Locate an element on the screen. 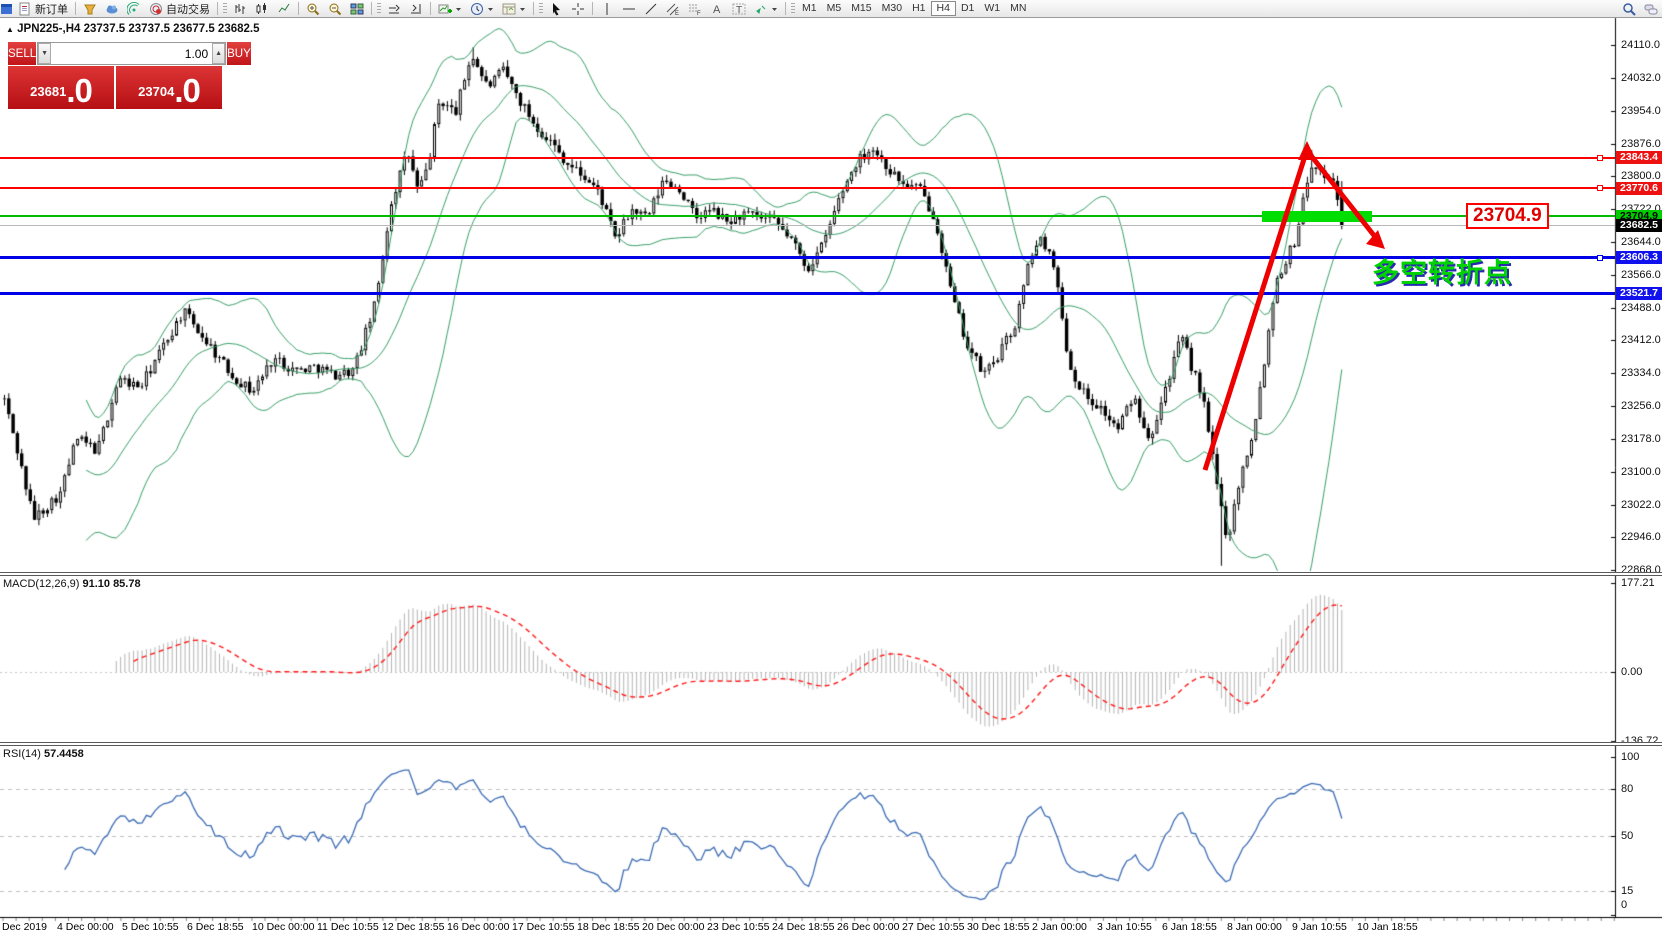 The width and height of the screenshot is (1662, 939). time-axis-label: 18 Dec 18:55 is located at coordinates (608, 927).